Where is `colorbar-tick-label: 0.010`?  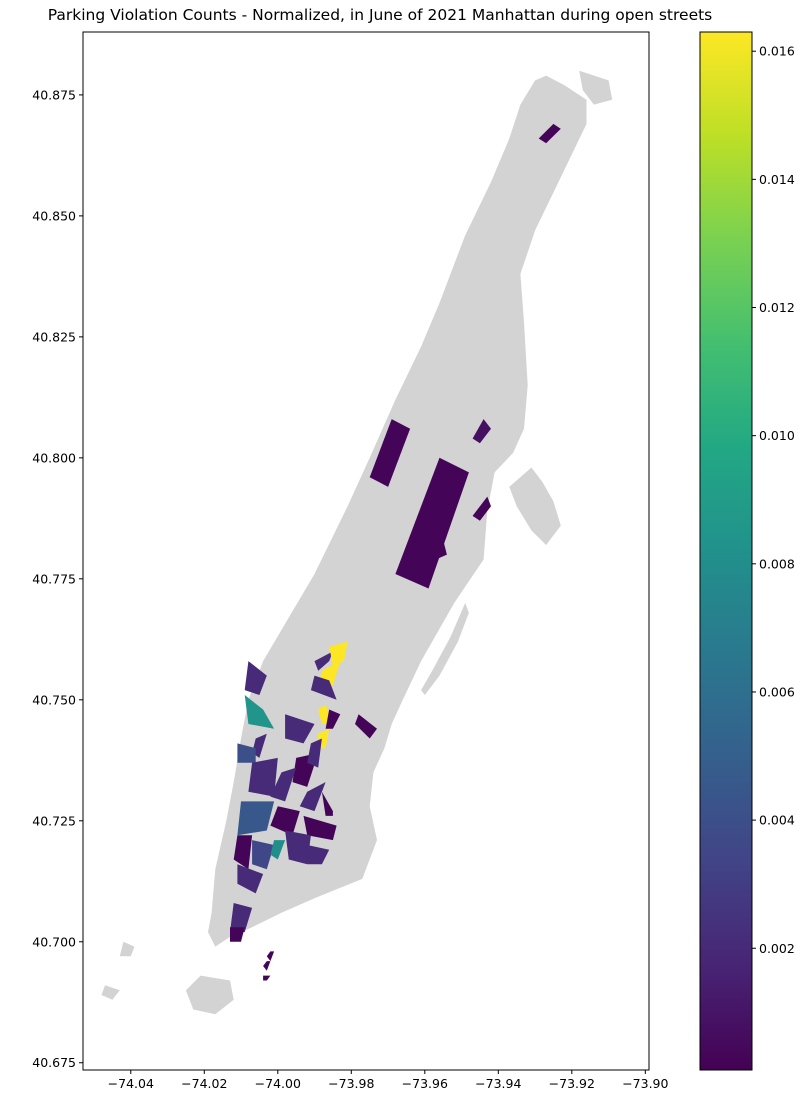
colorbar-tick-label: 0.010 is located at coordinates (777, 435).